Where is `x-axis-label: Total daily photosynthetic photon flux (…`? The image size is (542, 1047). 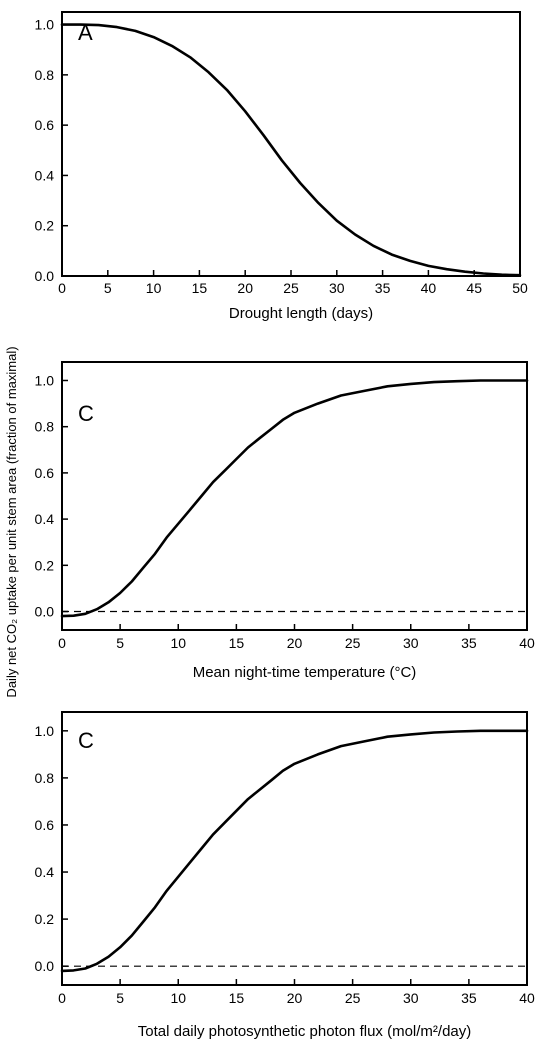 x-axis-label: Total daily photosynthetic photon flux (… is located at coordinates (305, 1031).